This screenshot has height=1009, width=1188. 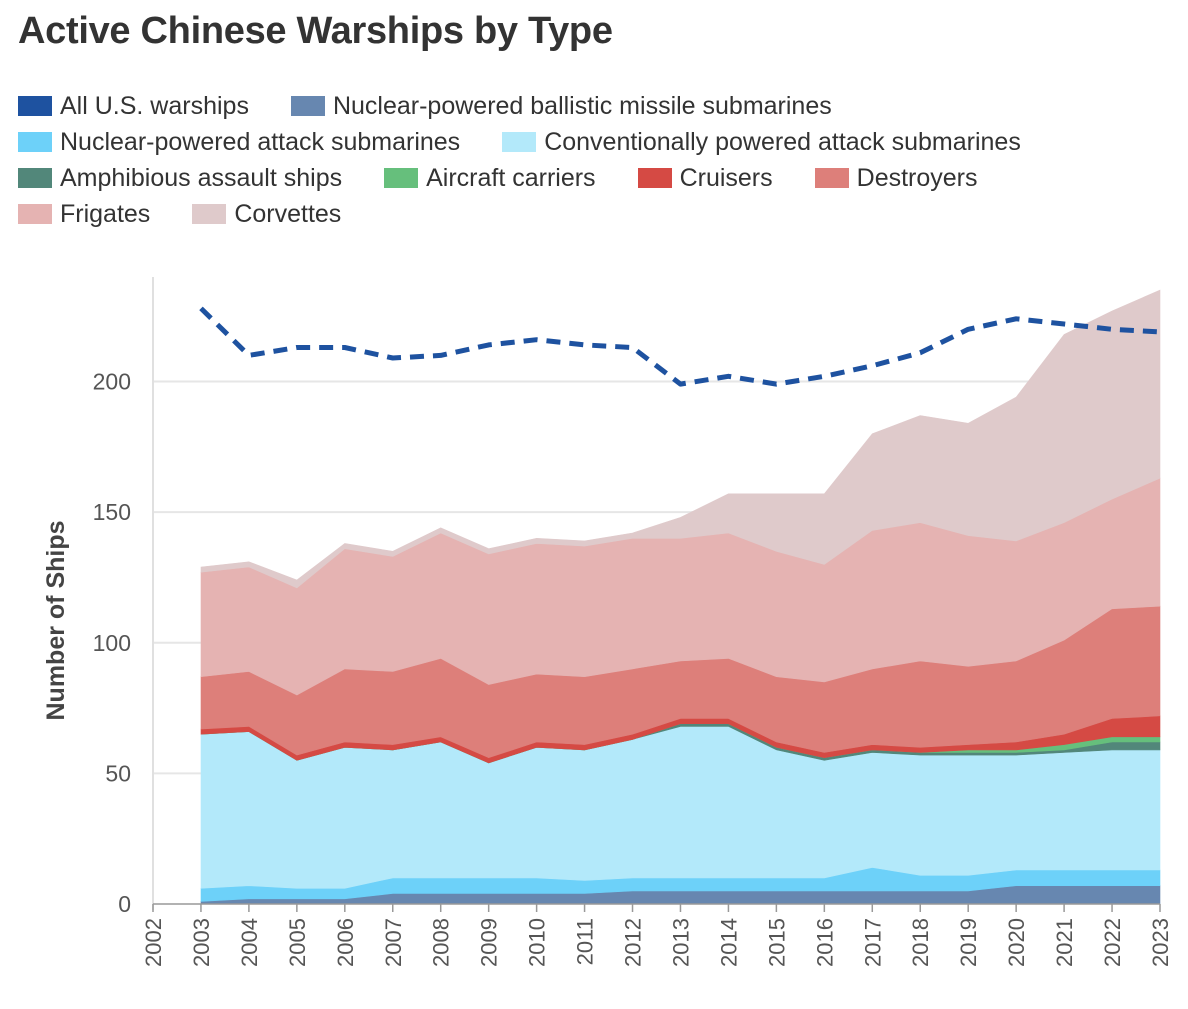 I want to click on x-tick-label: 2015, so click(x=776, y=942).